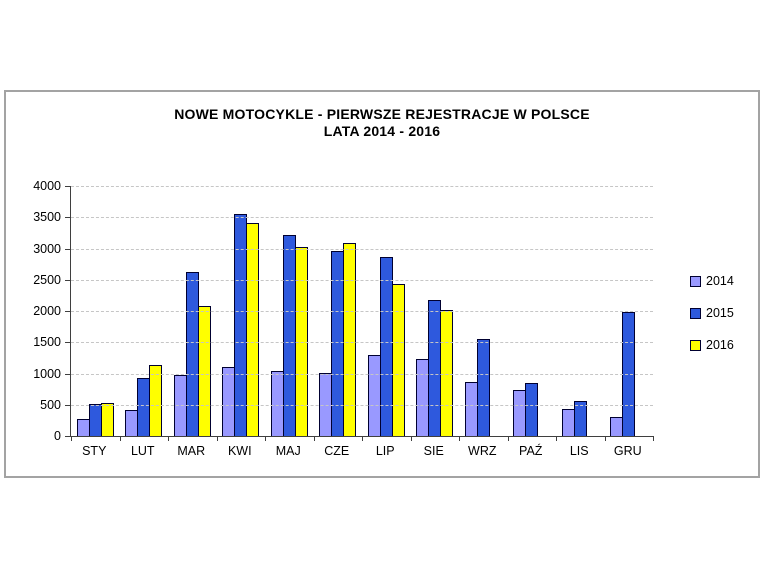 This screenshot has height=576, width=768. Describe the element at coordinates (382, 131) in the screenshot. I see `chart-title-line2: LATA 2014 - 2016` at that location.